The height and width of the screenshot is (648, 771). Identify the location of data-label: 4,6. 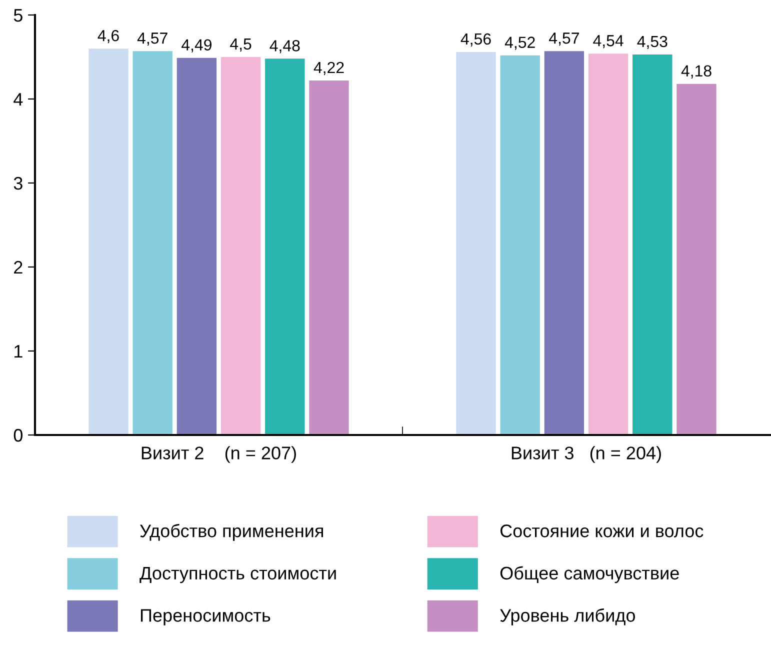
(108, 37).